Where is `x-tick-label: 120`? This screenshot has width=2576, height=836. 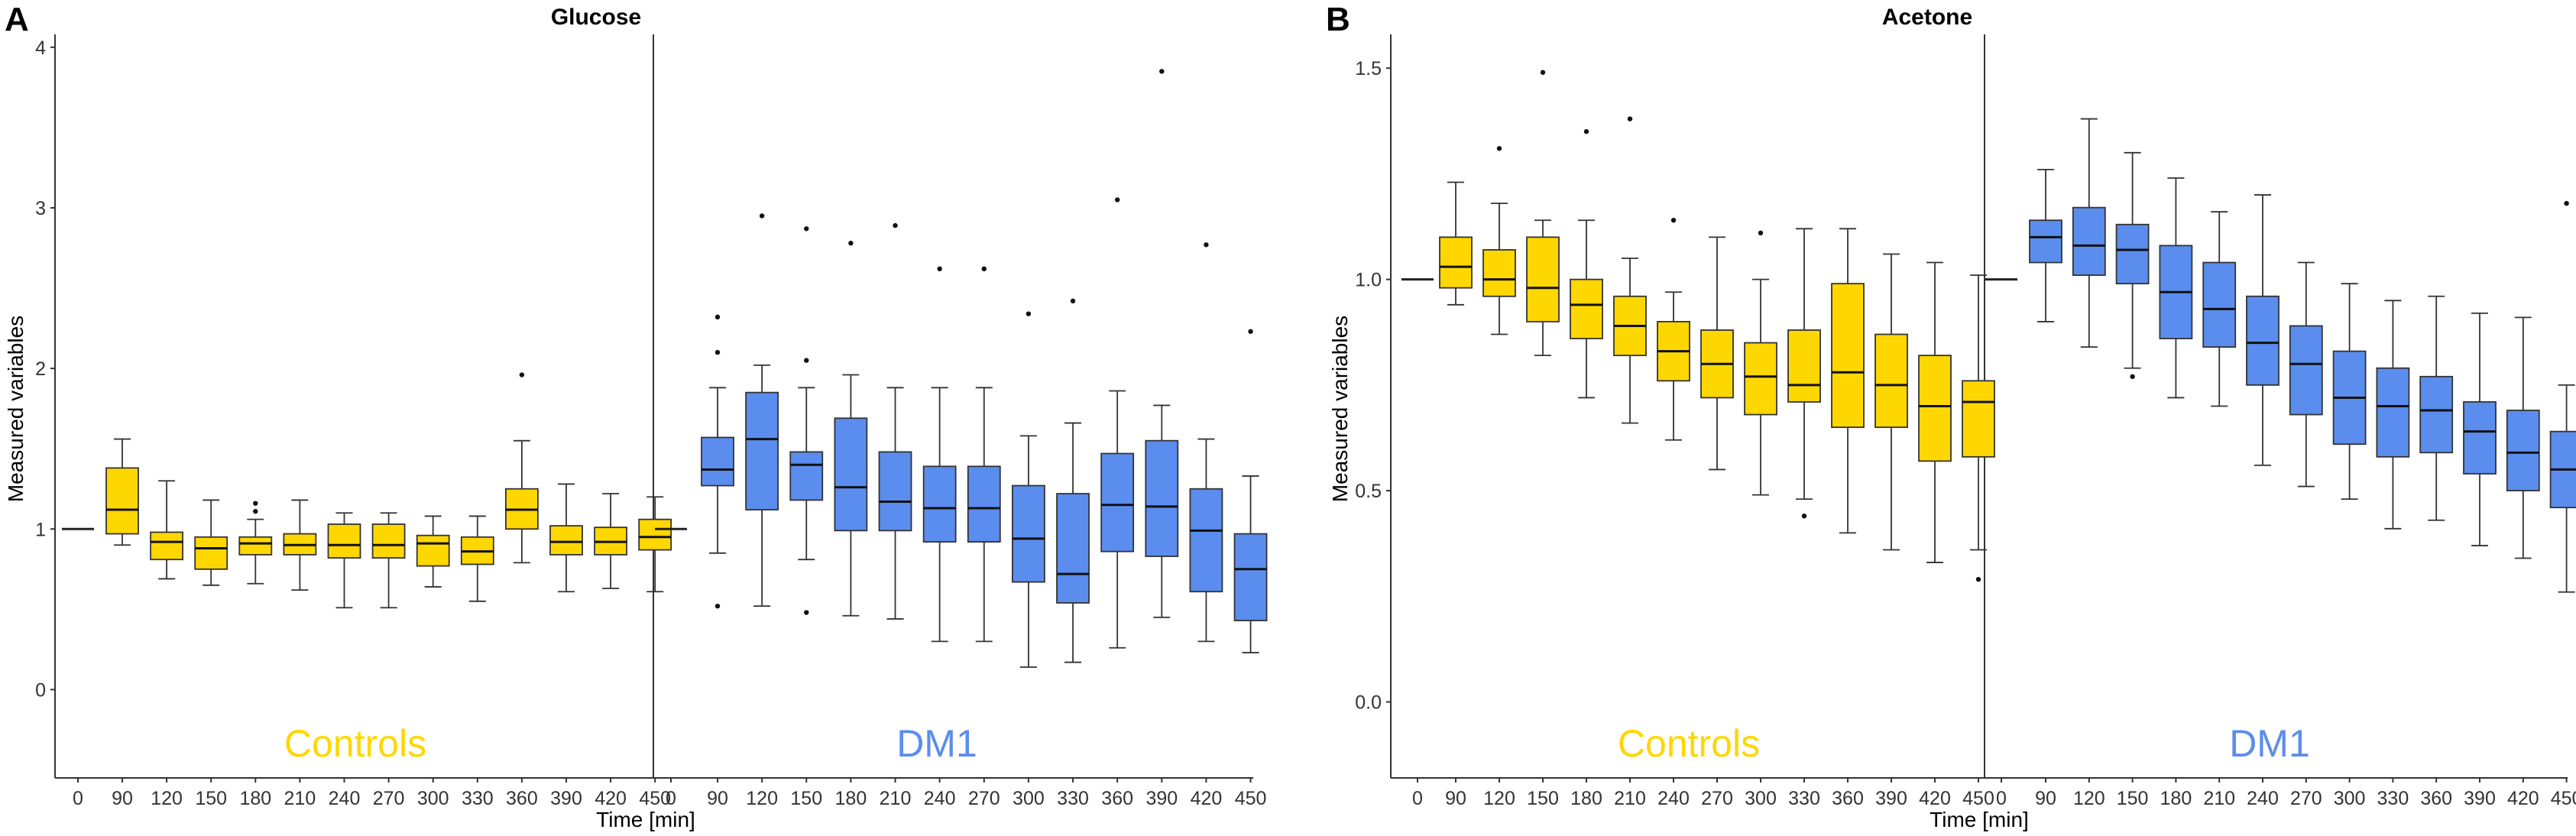 x-tick-label: 120 is located at coordinates (762, 798).